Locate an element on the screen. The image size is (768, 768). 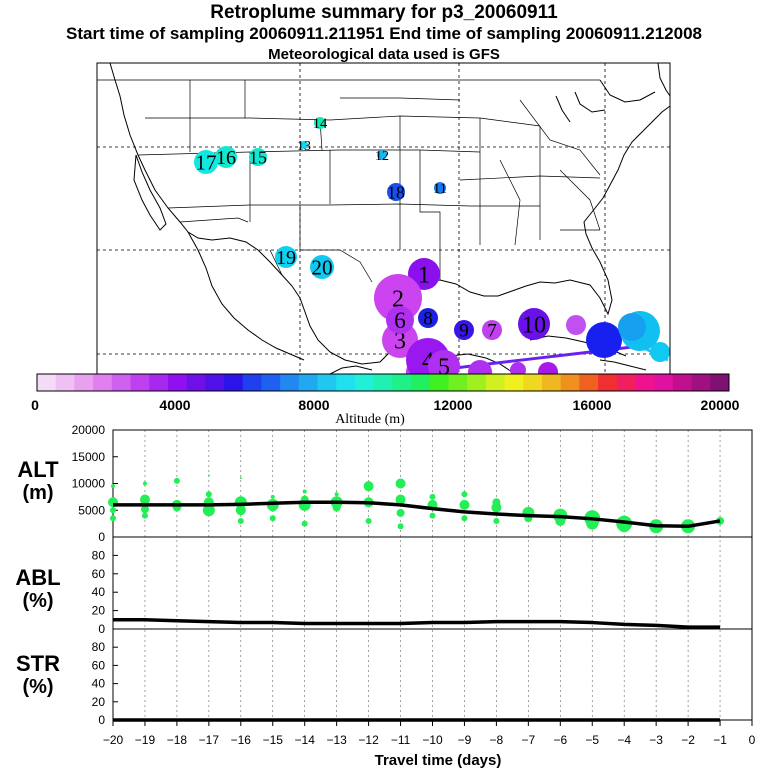
alt-y-tick-label: 15000 is located at coordinates (89, 457).